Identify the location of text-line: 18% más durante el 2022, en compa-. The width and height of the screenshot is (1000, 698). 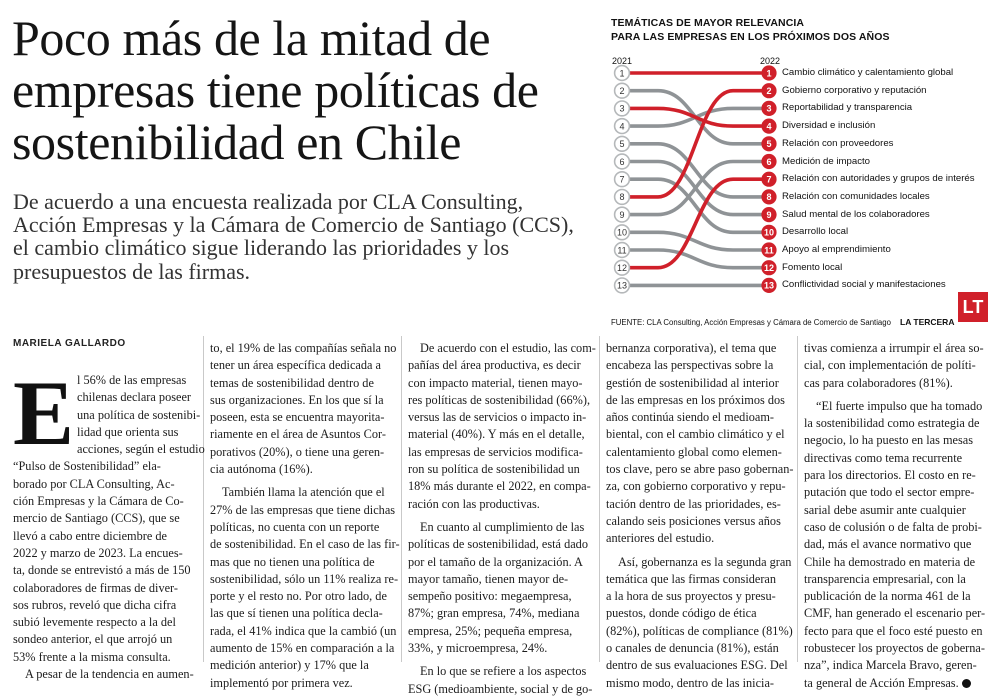
(499, 486).